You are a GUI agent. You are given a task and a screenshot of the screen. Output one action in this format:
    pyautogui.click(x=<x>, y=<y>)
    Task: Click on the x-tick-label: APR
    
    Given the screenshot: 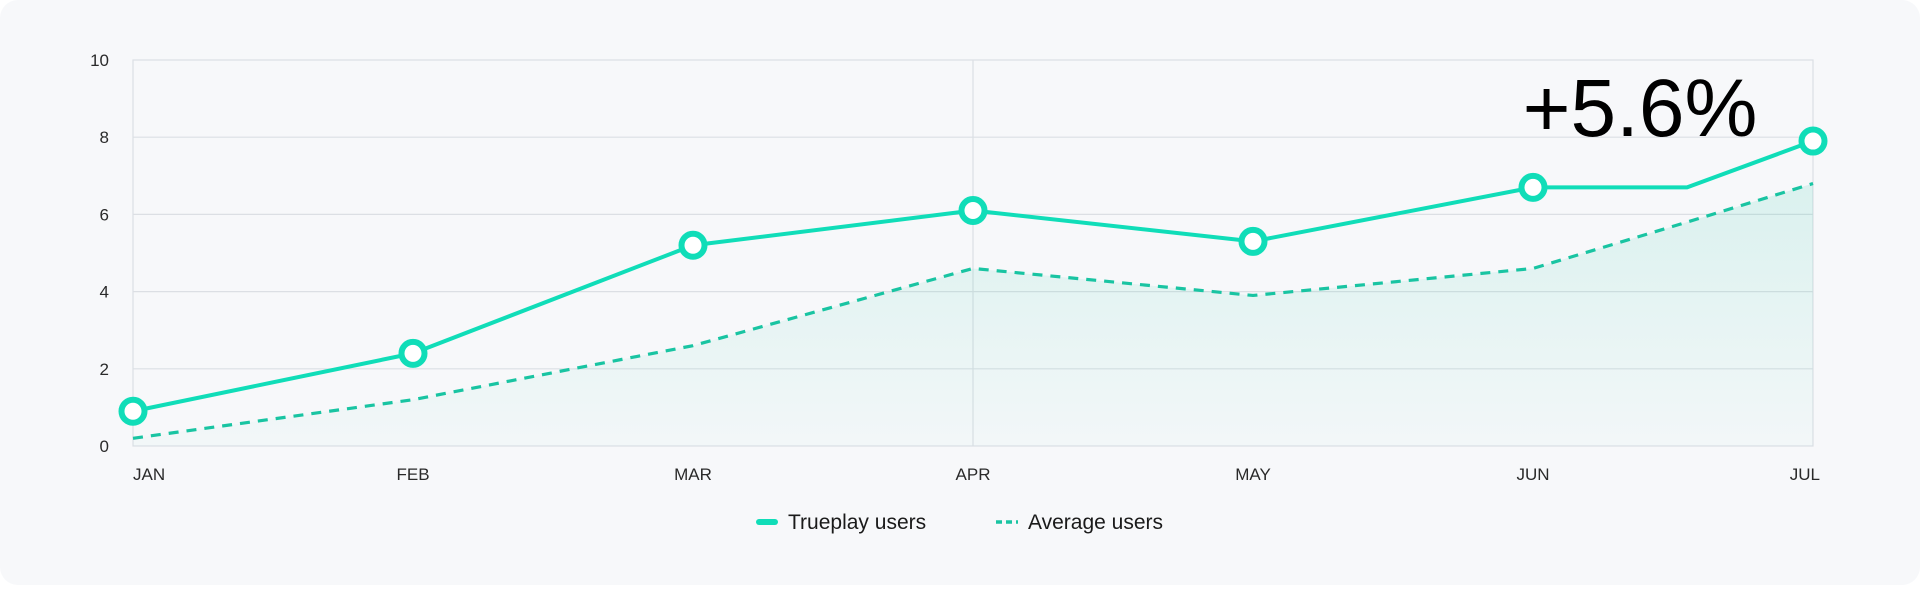 What is the action you would take?
    pyautogui.click(x=973, y=474)
    